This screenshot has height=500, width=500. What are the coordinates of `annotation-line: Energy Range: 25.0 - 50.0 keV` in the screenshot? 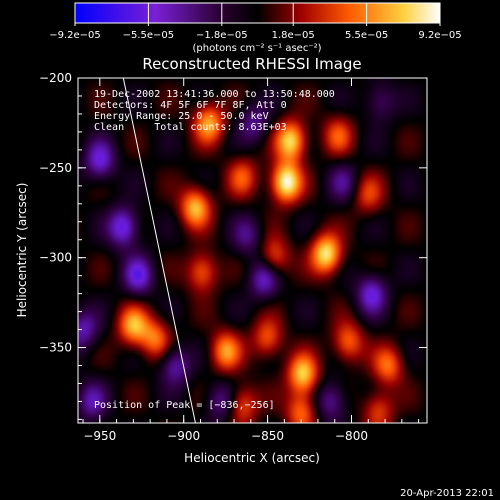 It's located at (181, 116).